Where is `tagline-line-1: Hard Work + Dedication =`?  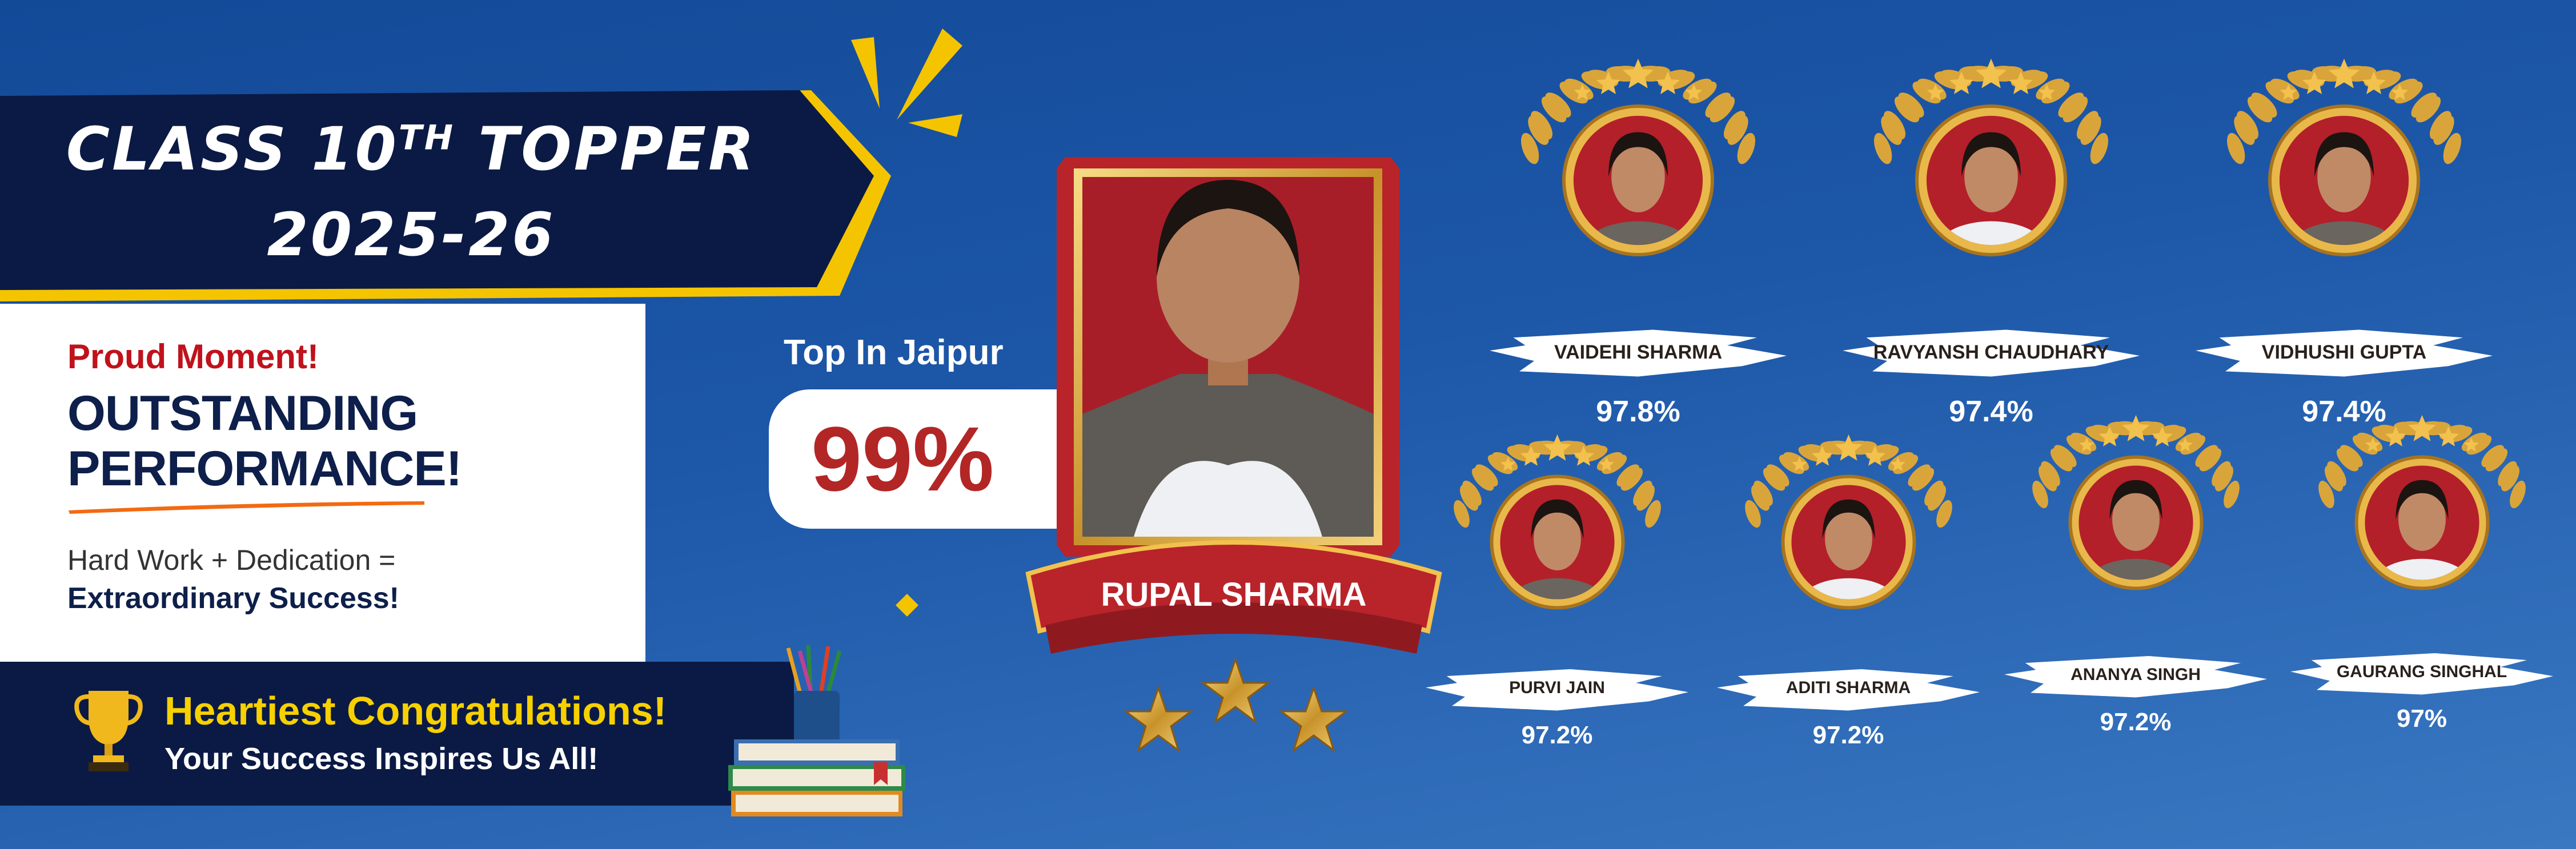
tagline-line-1: Hard Work + Dedication = is located at coordinates (231, 560).